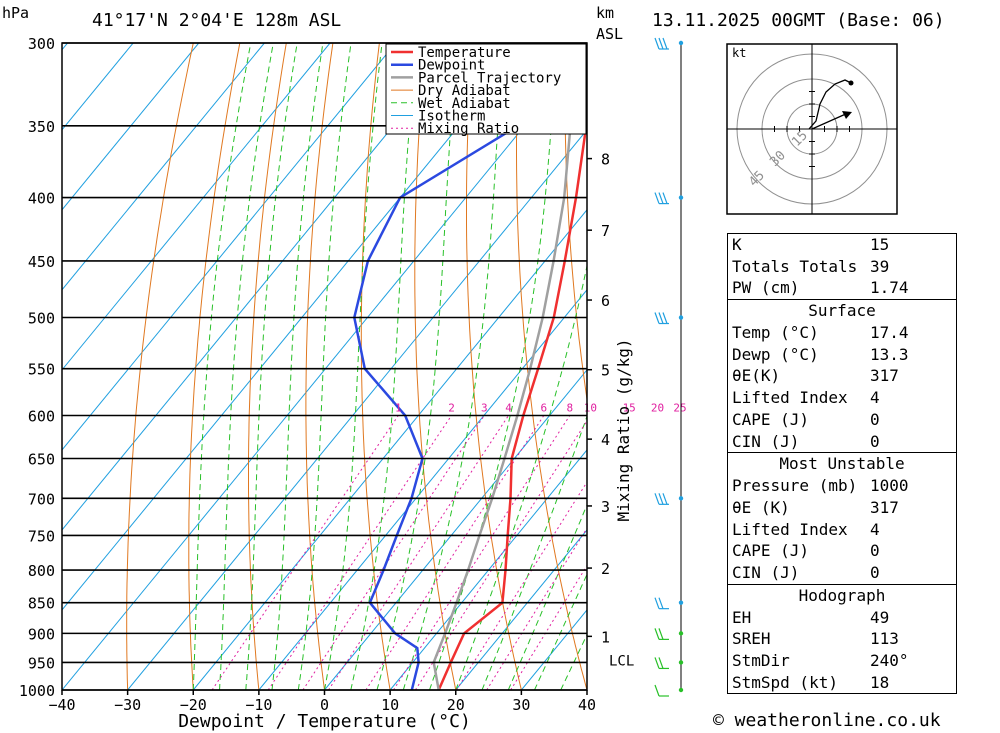 The image size is (1000, 733). Describe the element at coordinates (456, 705) in the screenshot. I see `x-tick-label: 20` at that location.